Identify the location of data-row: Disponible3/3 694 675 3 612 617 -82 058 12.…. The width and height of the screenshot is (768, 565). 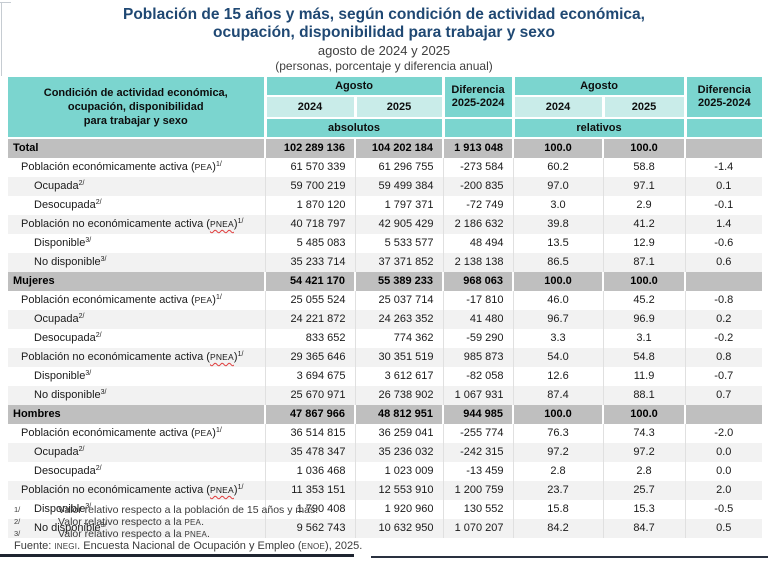
(385, 376).